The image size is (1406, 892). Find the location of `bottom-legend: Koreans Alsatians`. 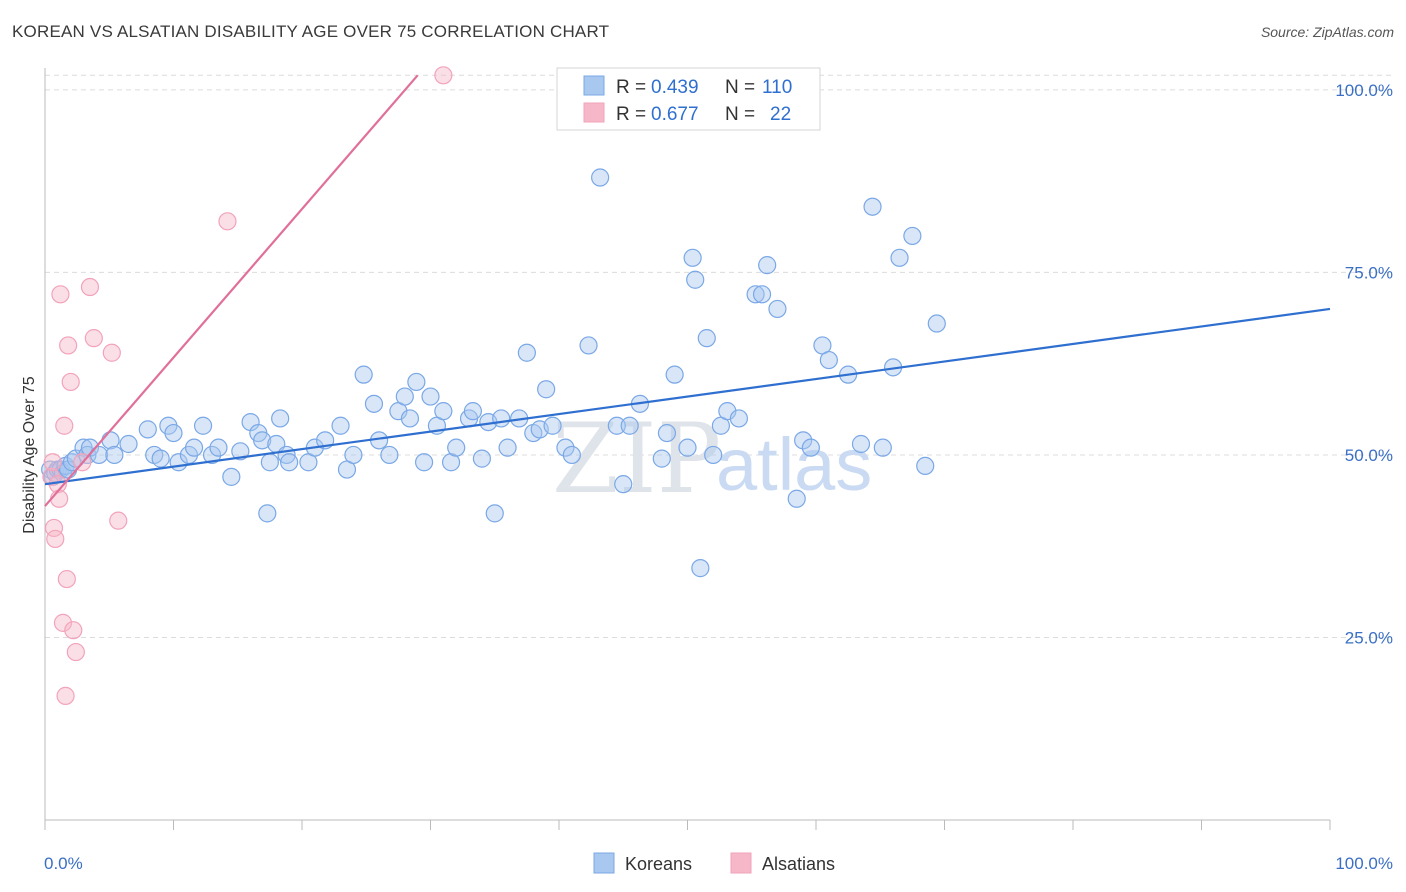

bottom-legend: Koreans Alsatians is located at coordinates (714, 863).